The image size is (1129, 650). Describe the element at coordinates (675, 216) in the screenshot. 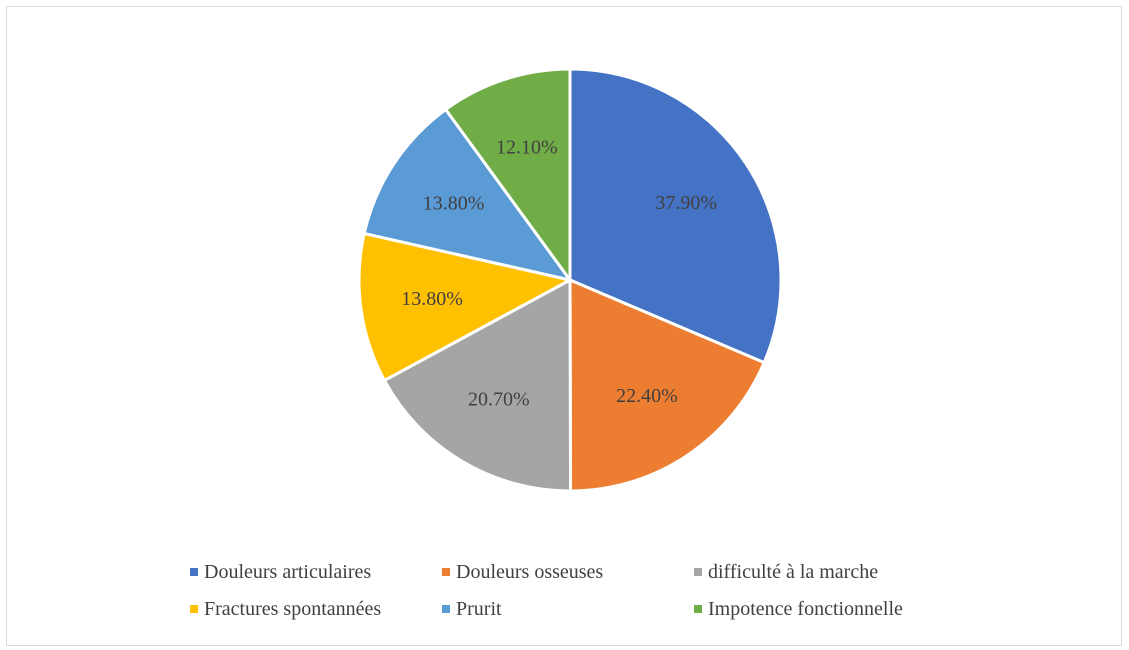

I see `pie-slice-douleurs-articulaires` at that location.